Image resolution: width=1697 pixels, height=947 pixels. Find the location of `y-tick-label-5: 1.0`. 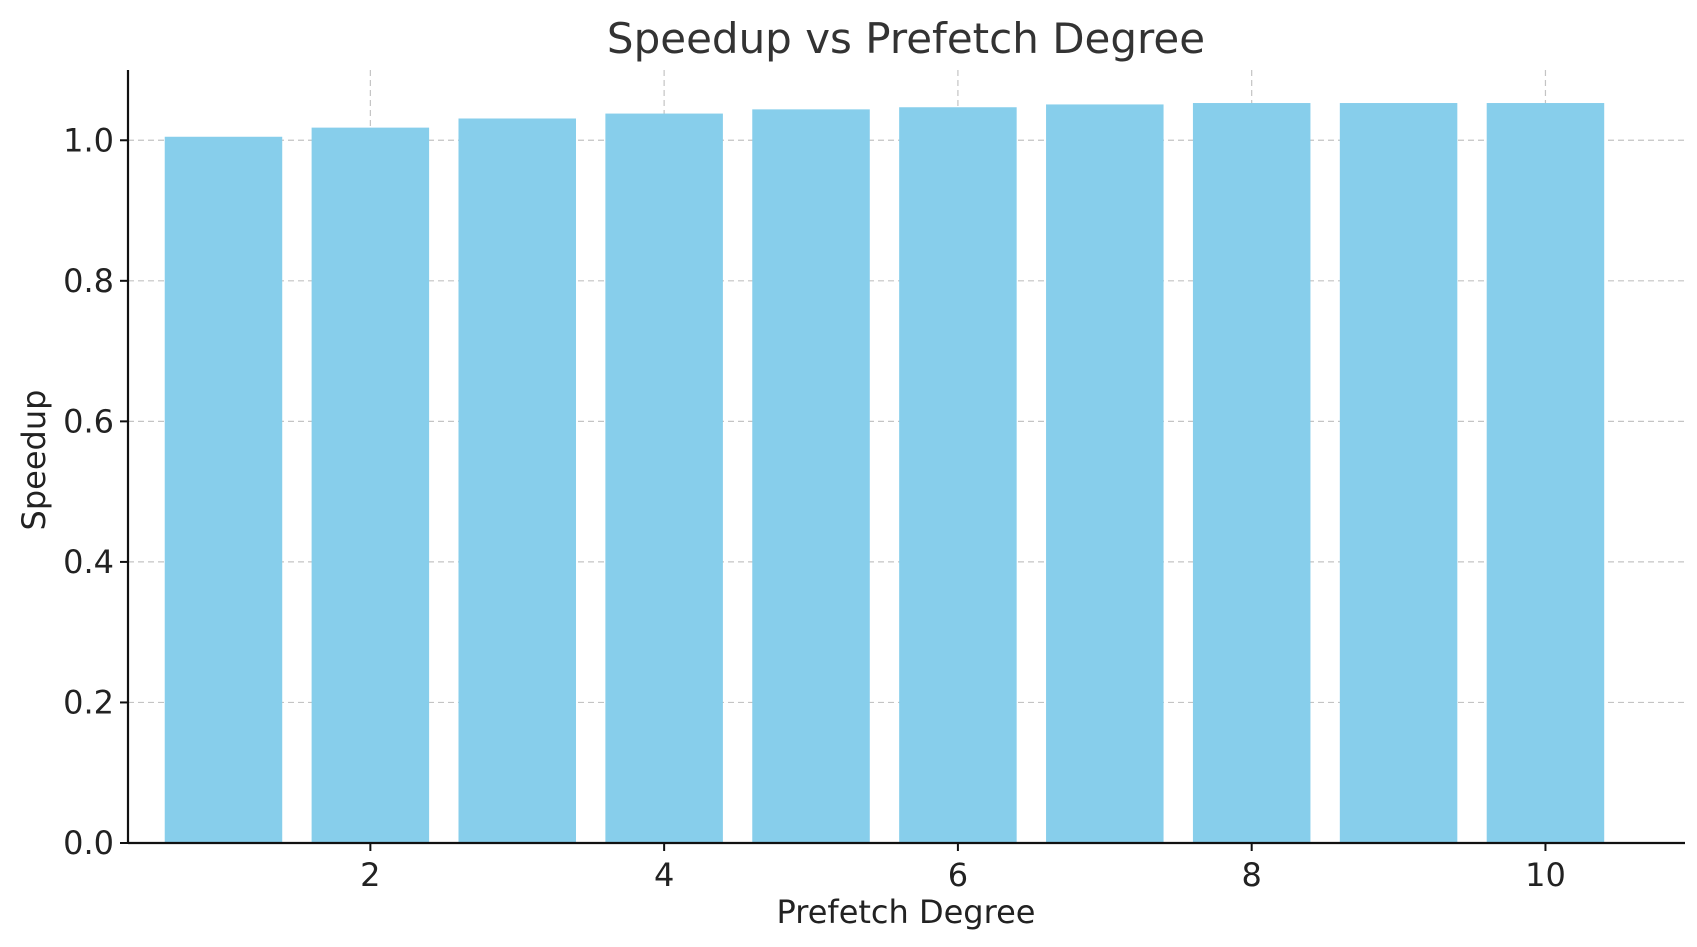

y-tick-label-5: 1.0 is located at coordinates (88, 140).